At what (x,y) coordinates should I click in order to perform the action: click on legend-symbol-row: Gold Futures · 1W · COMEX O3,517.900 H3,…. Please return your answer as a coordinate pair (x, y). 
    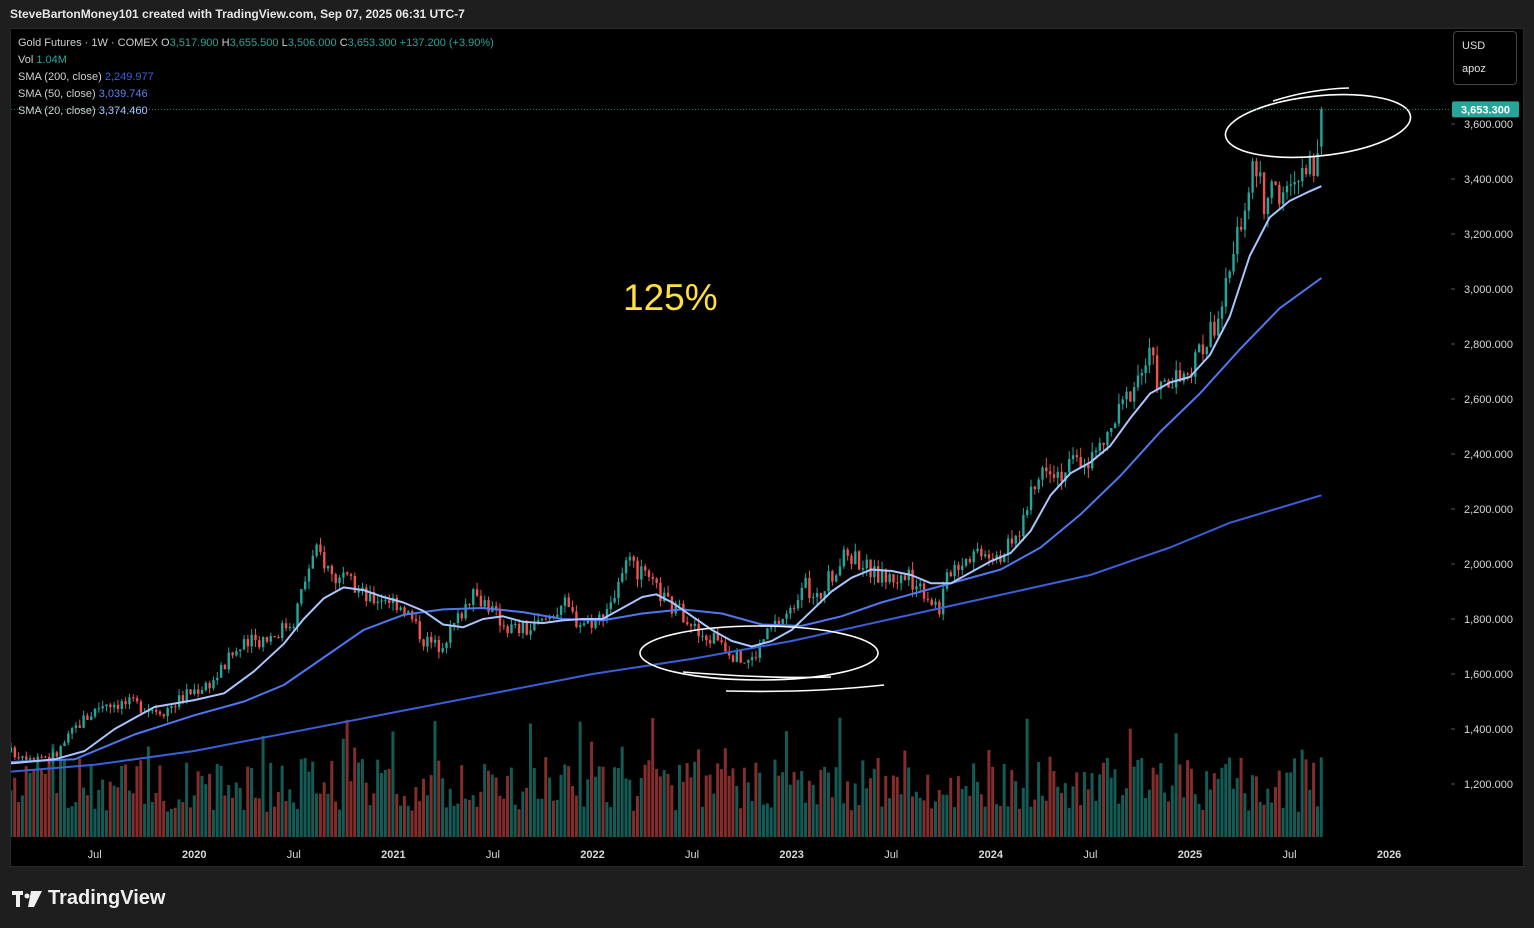
    Looking at the image, I should click on (256, 43).